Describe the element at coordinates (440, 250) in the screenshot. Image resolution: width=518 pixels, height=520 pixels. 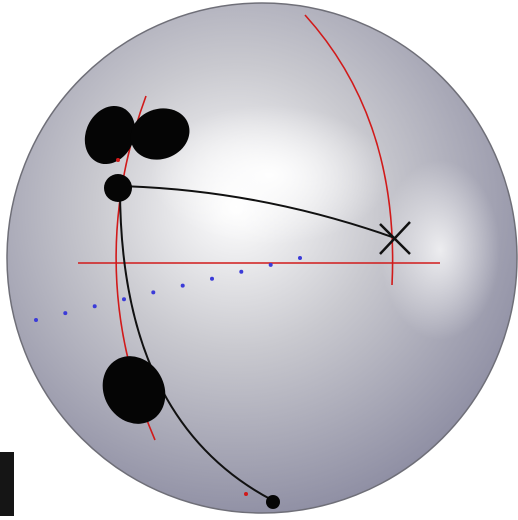
I see `sphere-highlight-right` at that location.